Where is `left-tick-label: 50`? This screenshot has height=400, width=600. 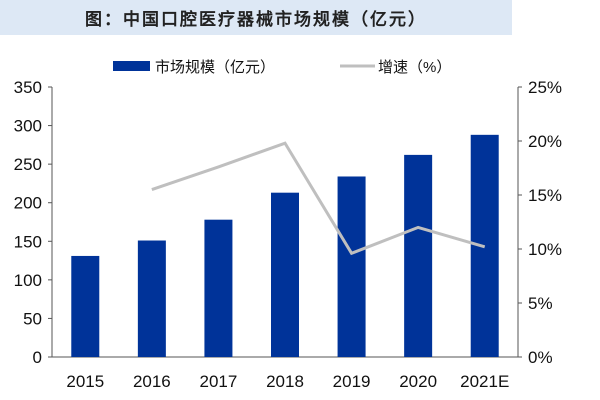 left-tick-label: 50 is located at coordinates (32, 318).